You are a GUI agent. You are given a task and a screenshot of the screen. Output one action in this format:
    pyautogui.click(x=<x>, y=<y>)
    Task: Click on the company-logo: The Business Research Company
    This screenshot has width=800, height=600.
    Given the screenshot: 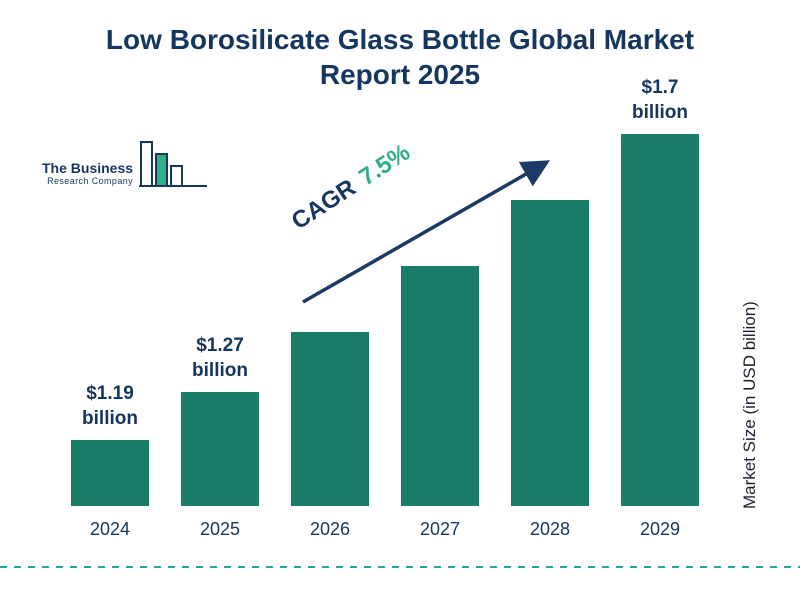 What is the action you would take?
    pyautogui.click(x=125, y=167)
    